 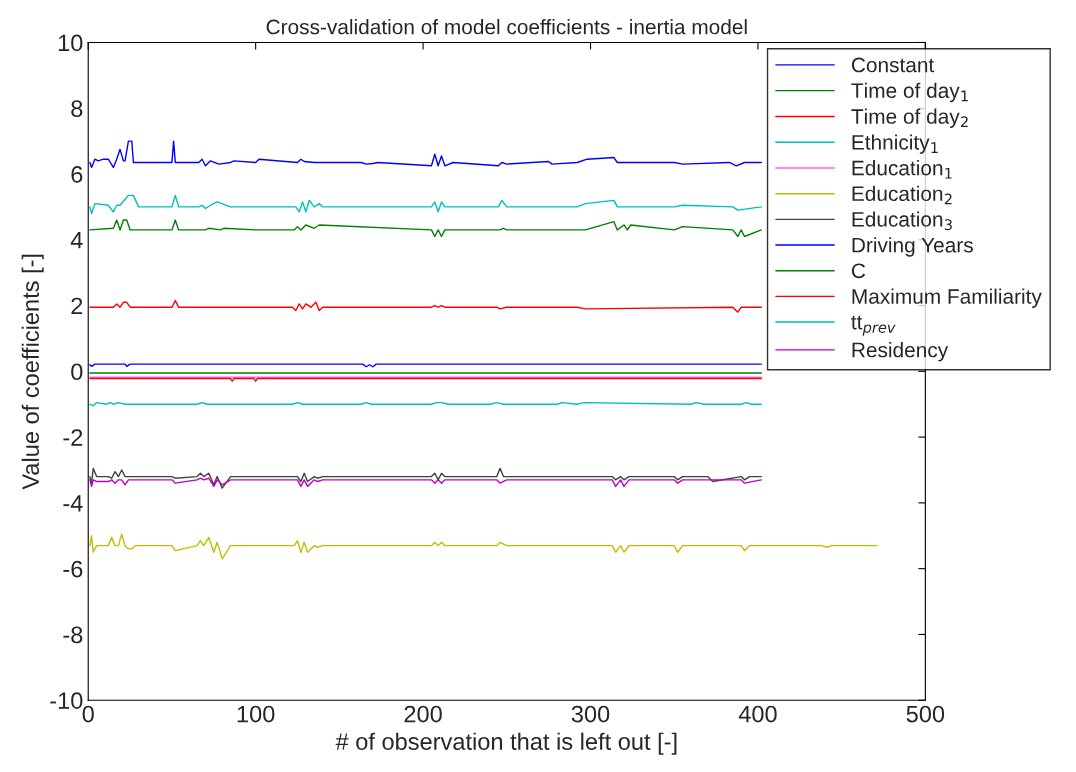 What do you see at coordinates (32, 372) in the screenshot?
I see `y-axis-title: Value of coefficients [-]` at bounding box center [32, 372].